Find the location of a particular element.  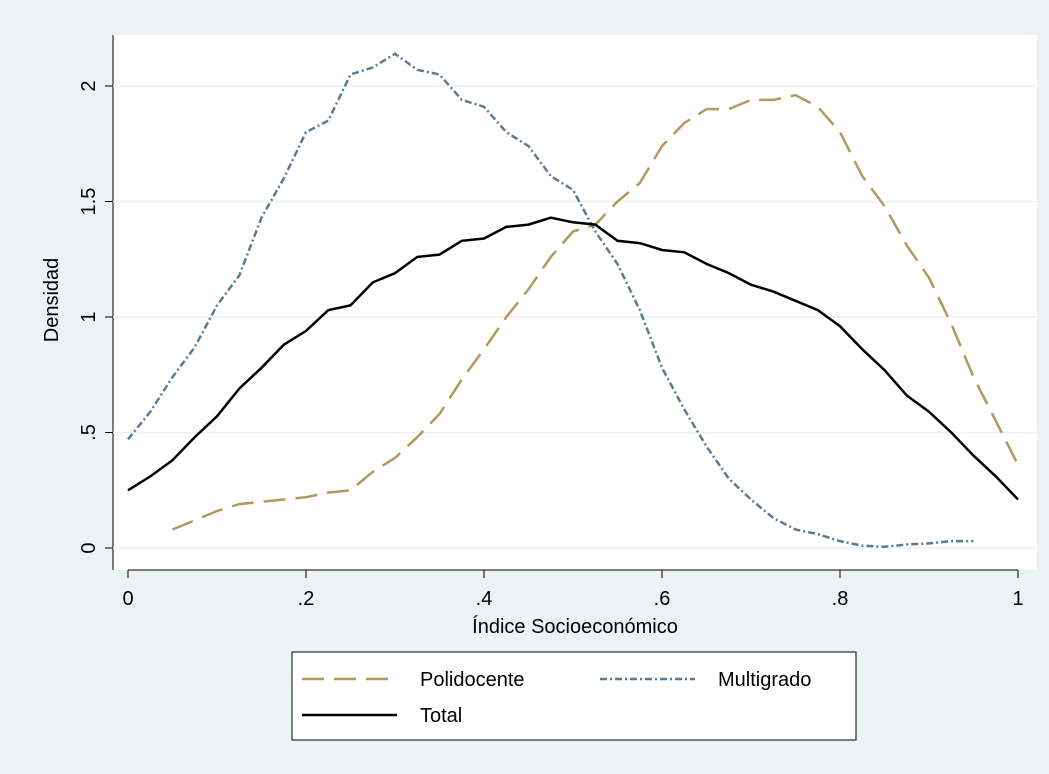

y-tick-label: 1.5 is located at coordinates (89, 202).